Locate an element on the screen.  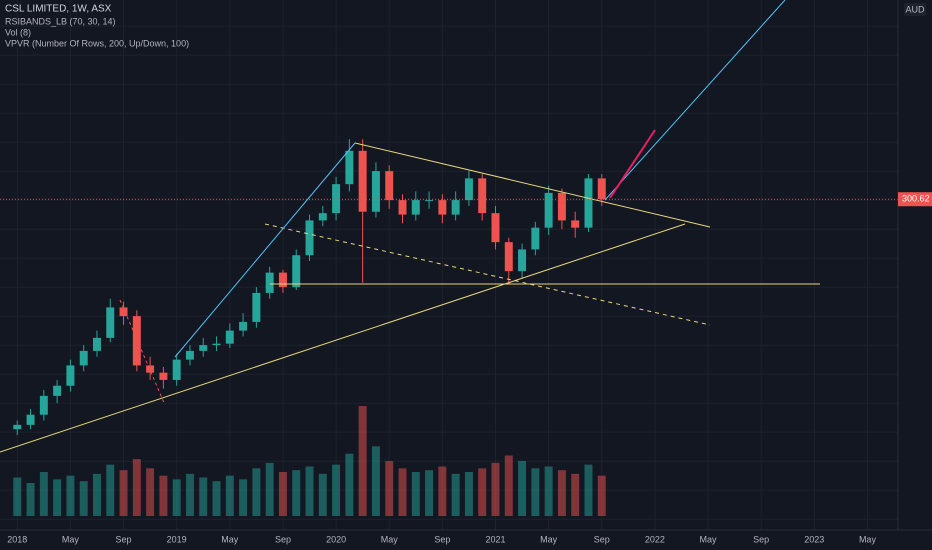
currency: AUD is located at coordinates (915, 9).